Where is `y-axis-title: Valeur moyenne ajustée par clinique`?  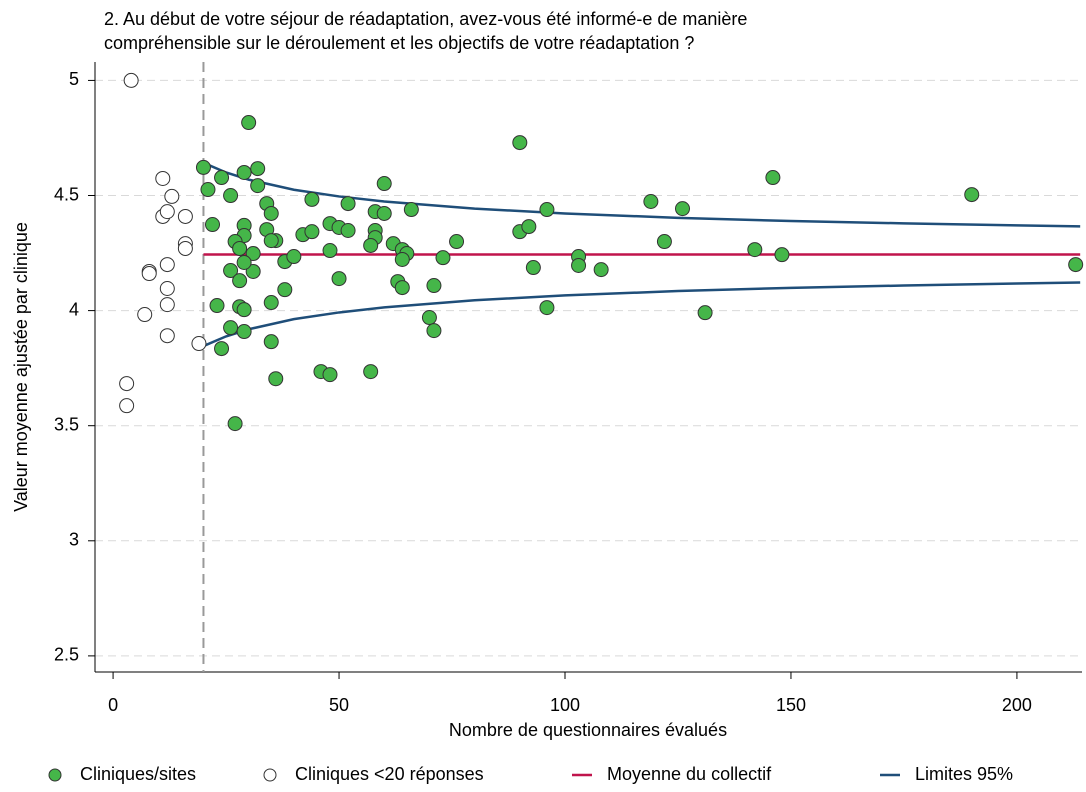 y-axis-title: Valeur moyenne ajustée par clinique is located at coordinates (21, 367).